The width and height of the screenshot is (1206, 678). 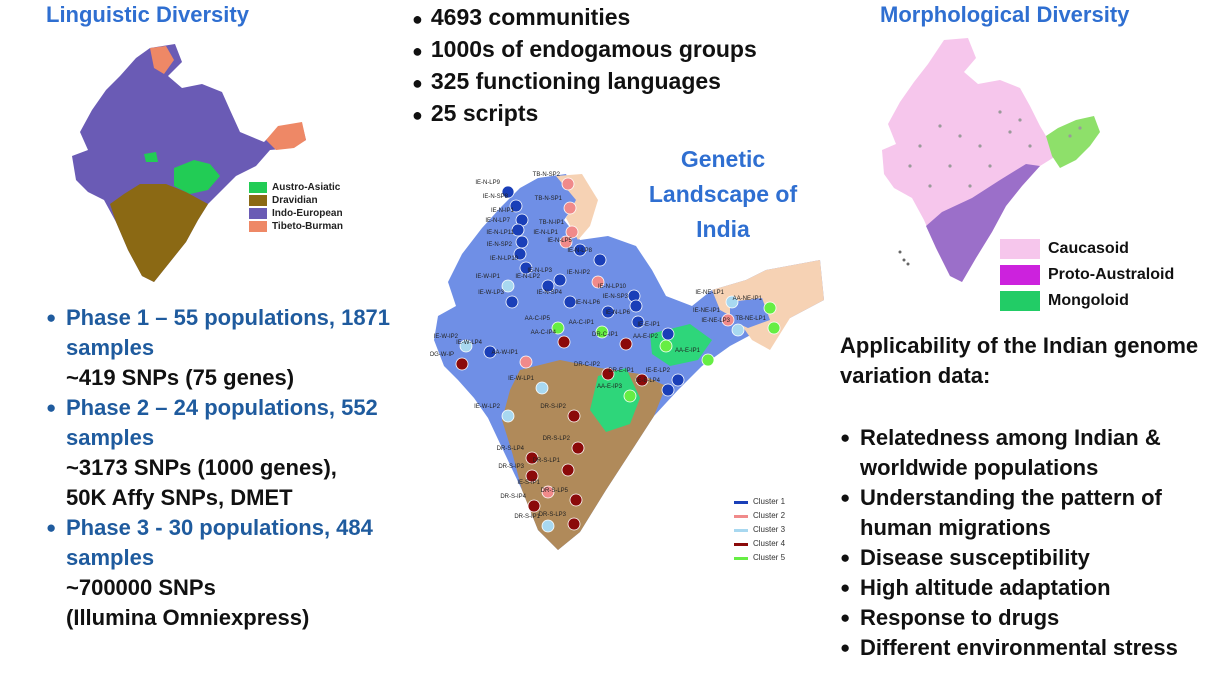 What do you see at coordinates (241, 333) in the screenshot?
I see `phase-1-title: Phase 1 – 55 populations, 1871 samples` at bounding box center [241, 333].